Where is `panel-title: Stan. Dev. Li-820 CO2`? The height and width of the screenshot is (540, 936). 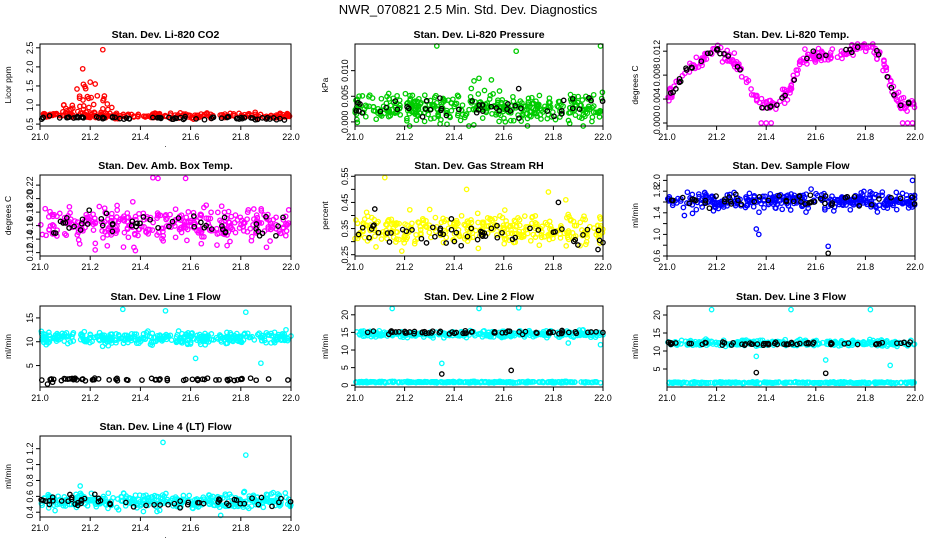 panel-title: Stan. Dev. Li-820 CO2 is located at coordinates (166, 35).